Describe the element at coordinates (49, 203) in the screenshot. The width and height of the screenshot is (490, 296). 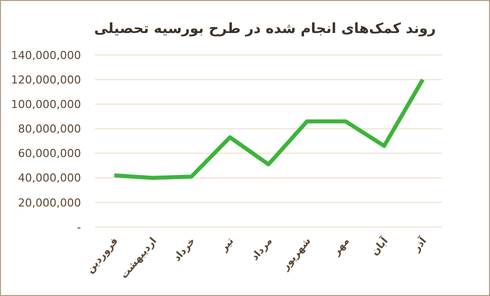
I see `y-tick-label: 20,000,000` at that location.